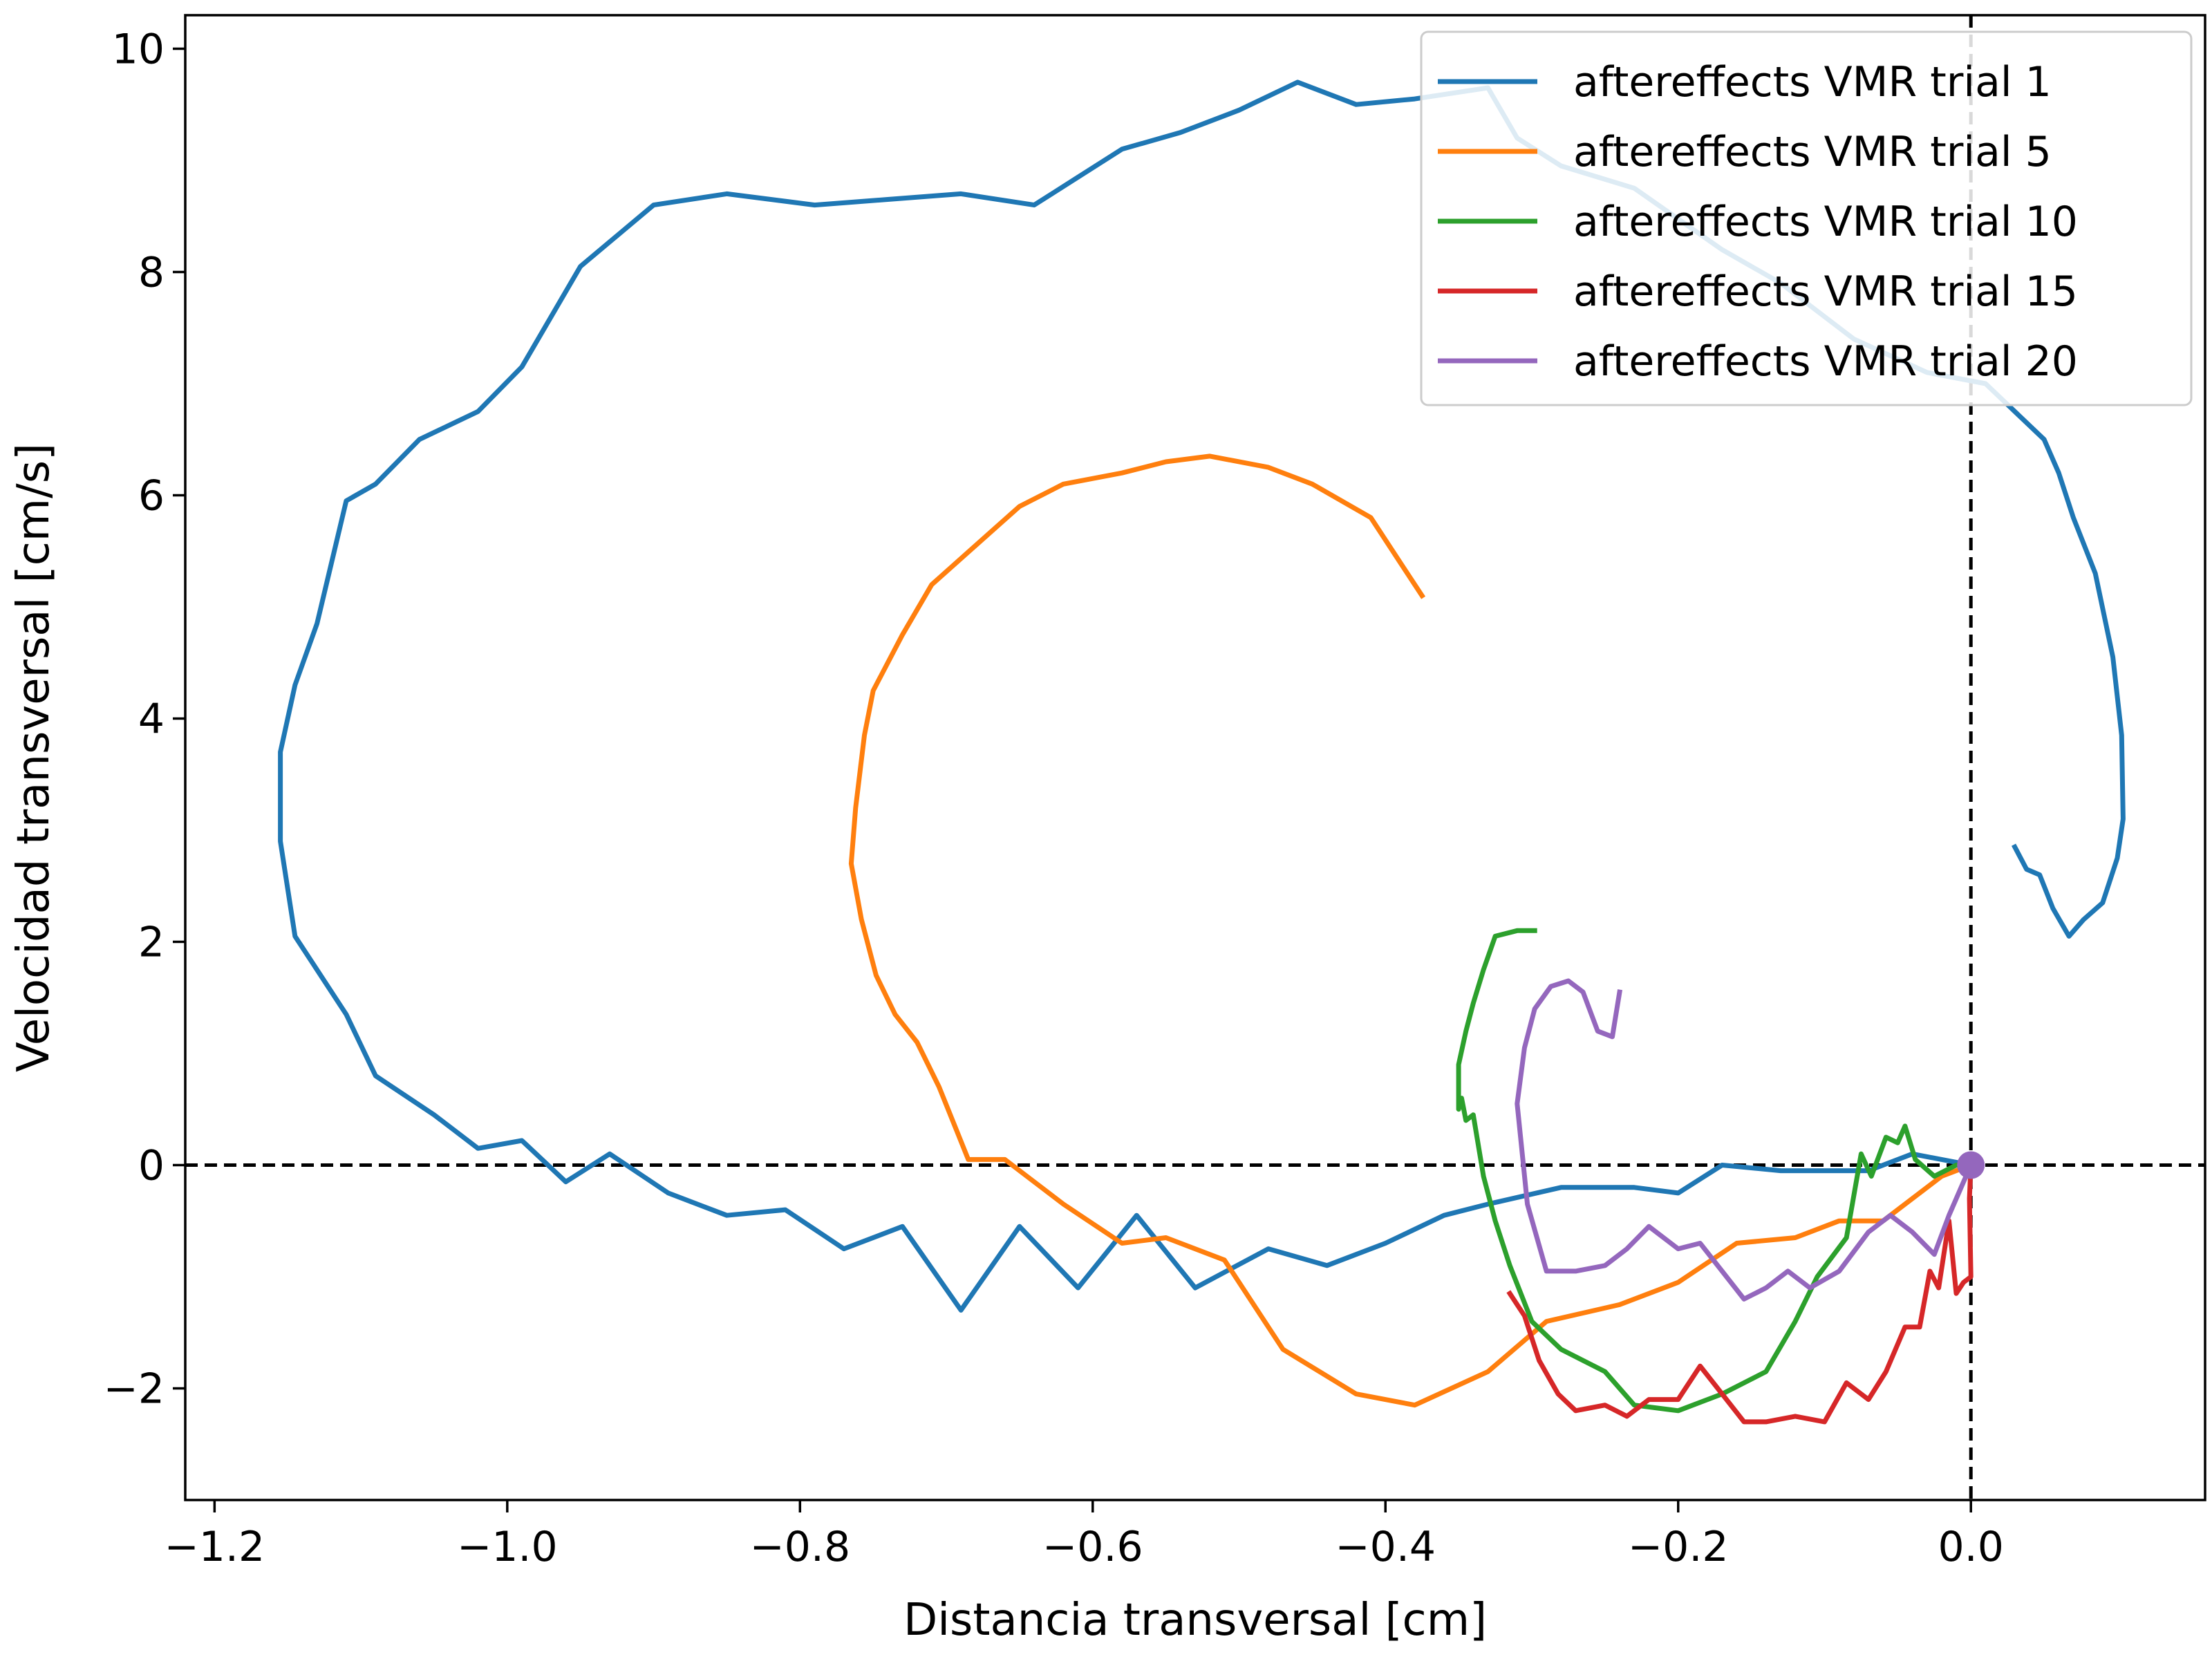 Image resolution: width=2212 pixels, height=1659 pixels. Describe the element at coordinates (138, 49) in the screenshot. I see `y-tick-label: 10` at that location.